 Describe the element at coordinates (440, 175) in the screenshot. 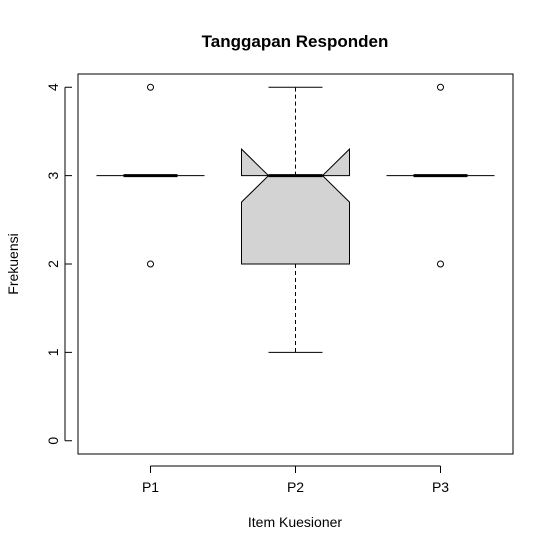

I see `box-p3` at that location.